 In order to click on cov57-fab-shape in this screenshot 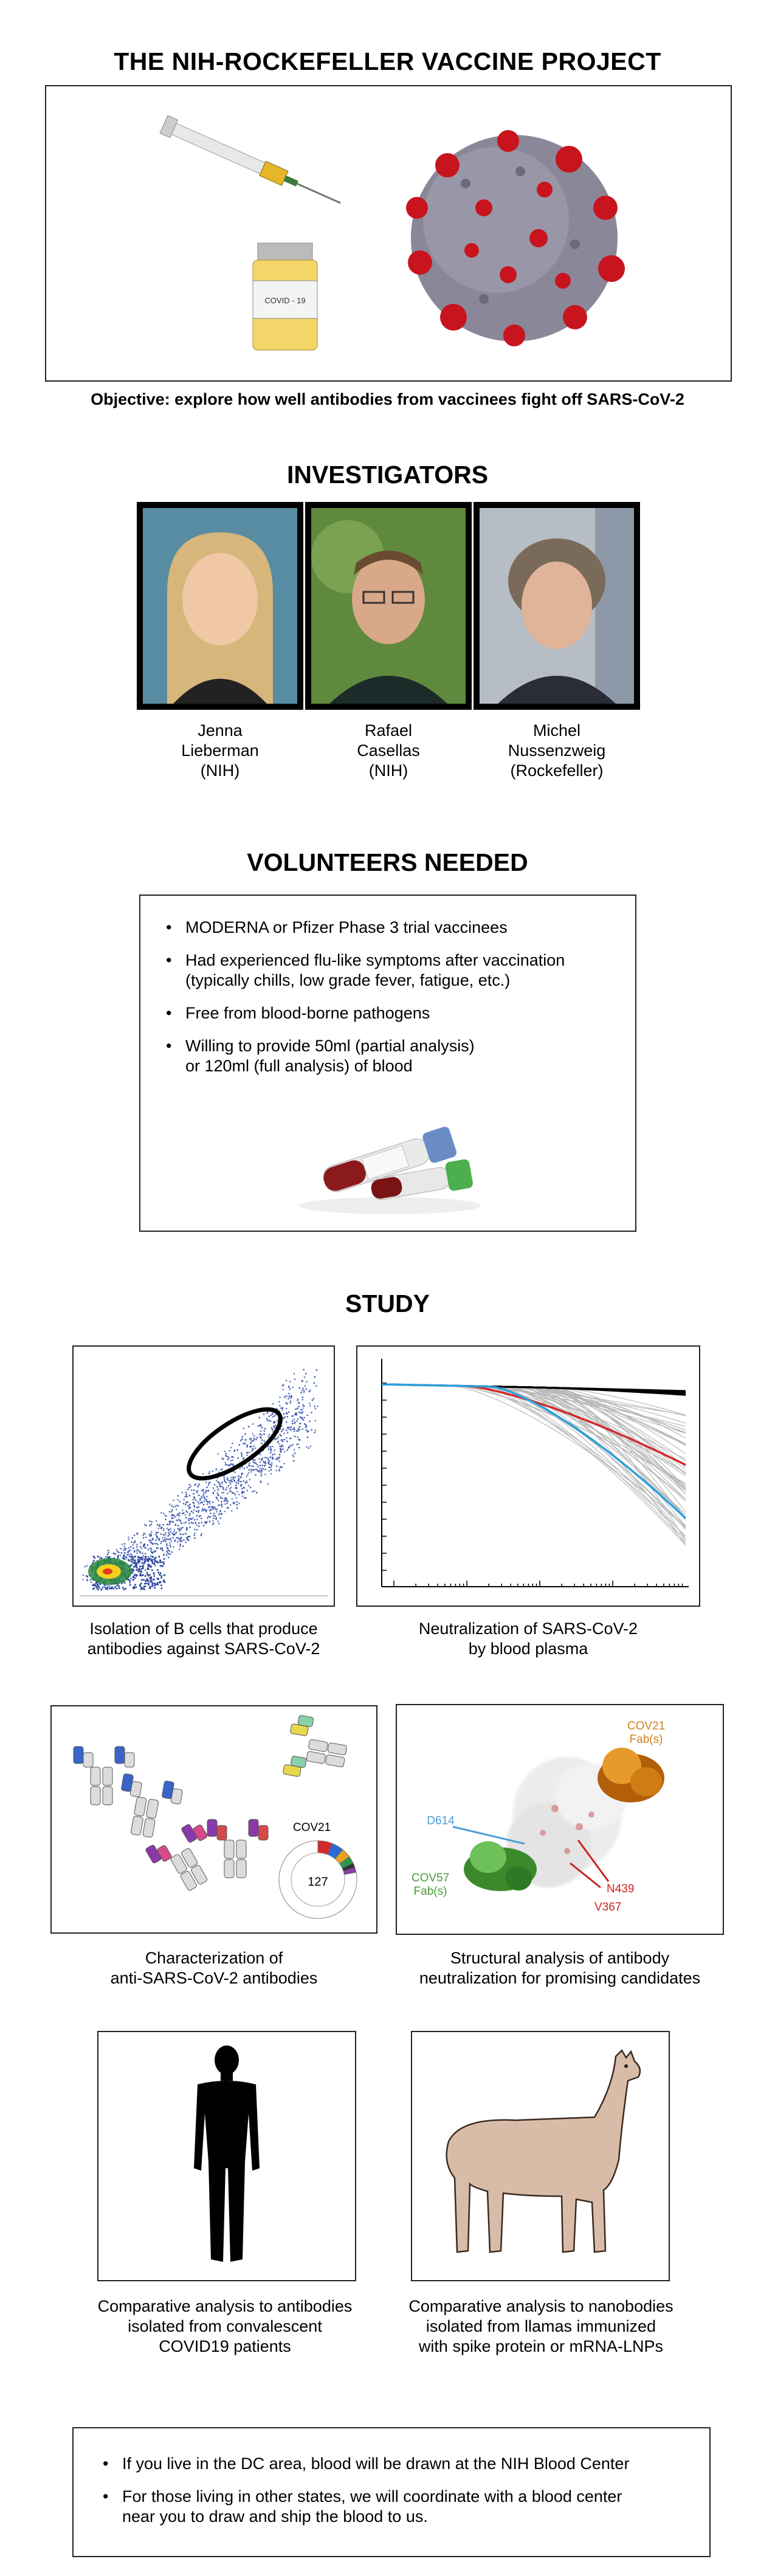, I will do `click(500, 1866)`.